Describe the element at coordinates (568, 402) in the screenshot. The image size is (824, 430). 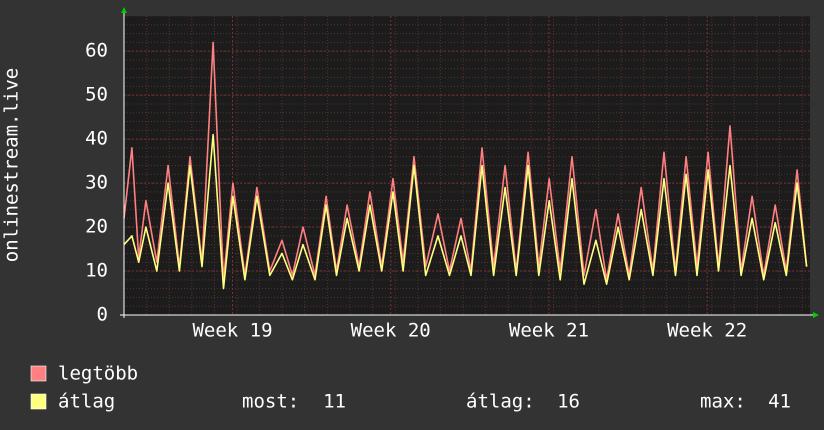
I see `stat-value: 16` at that location.